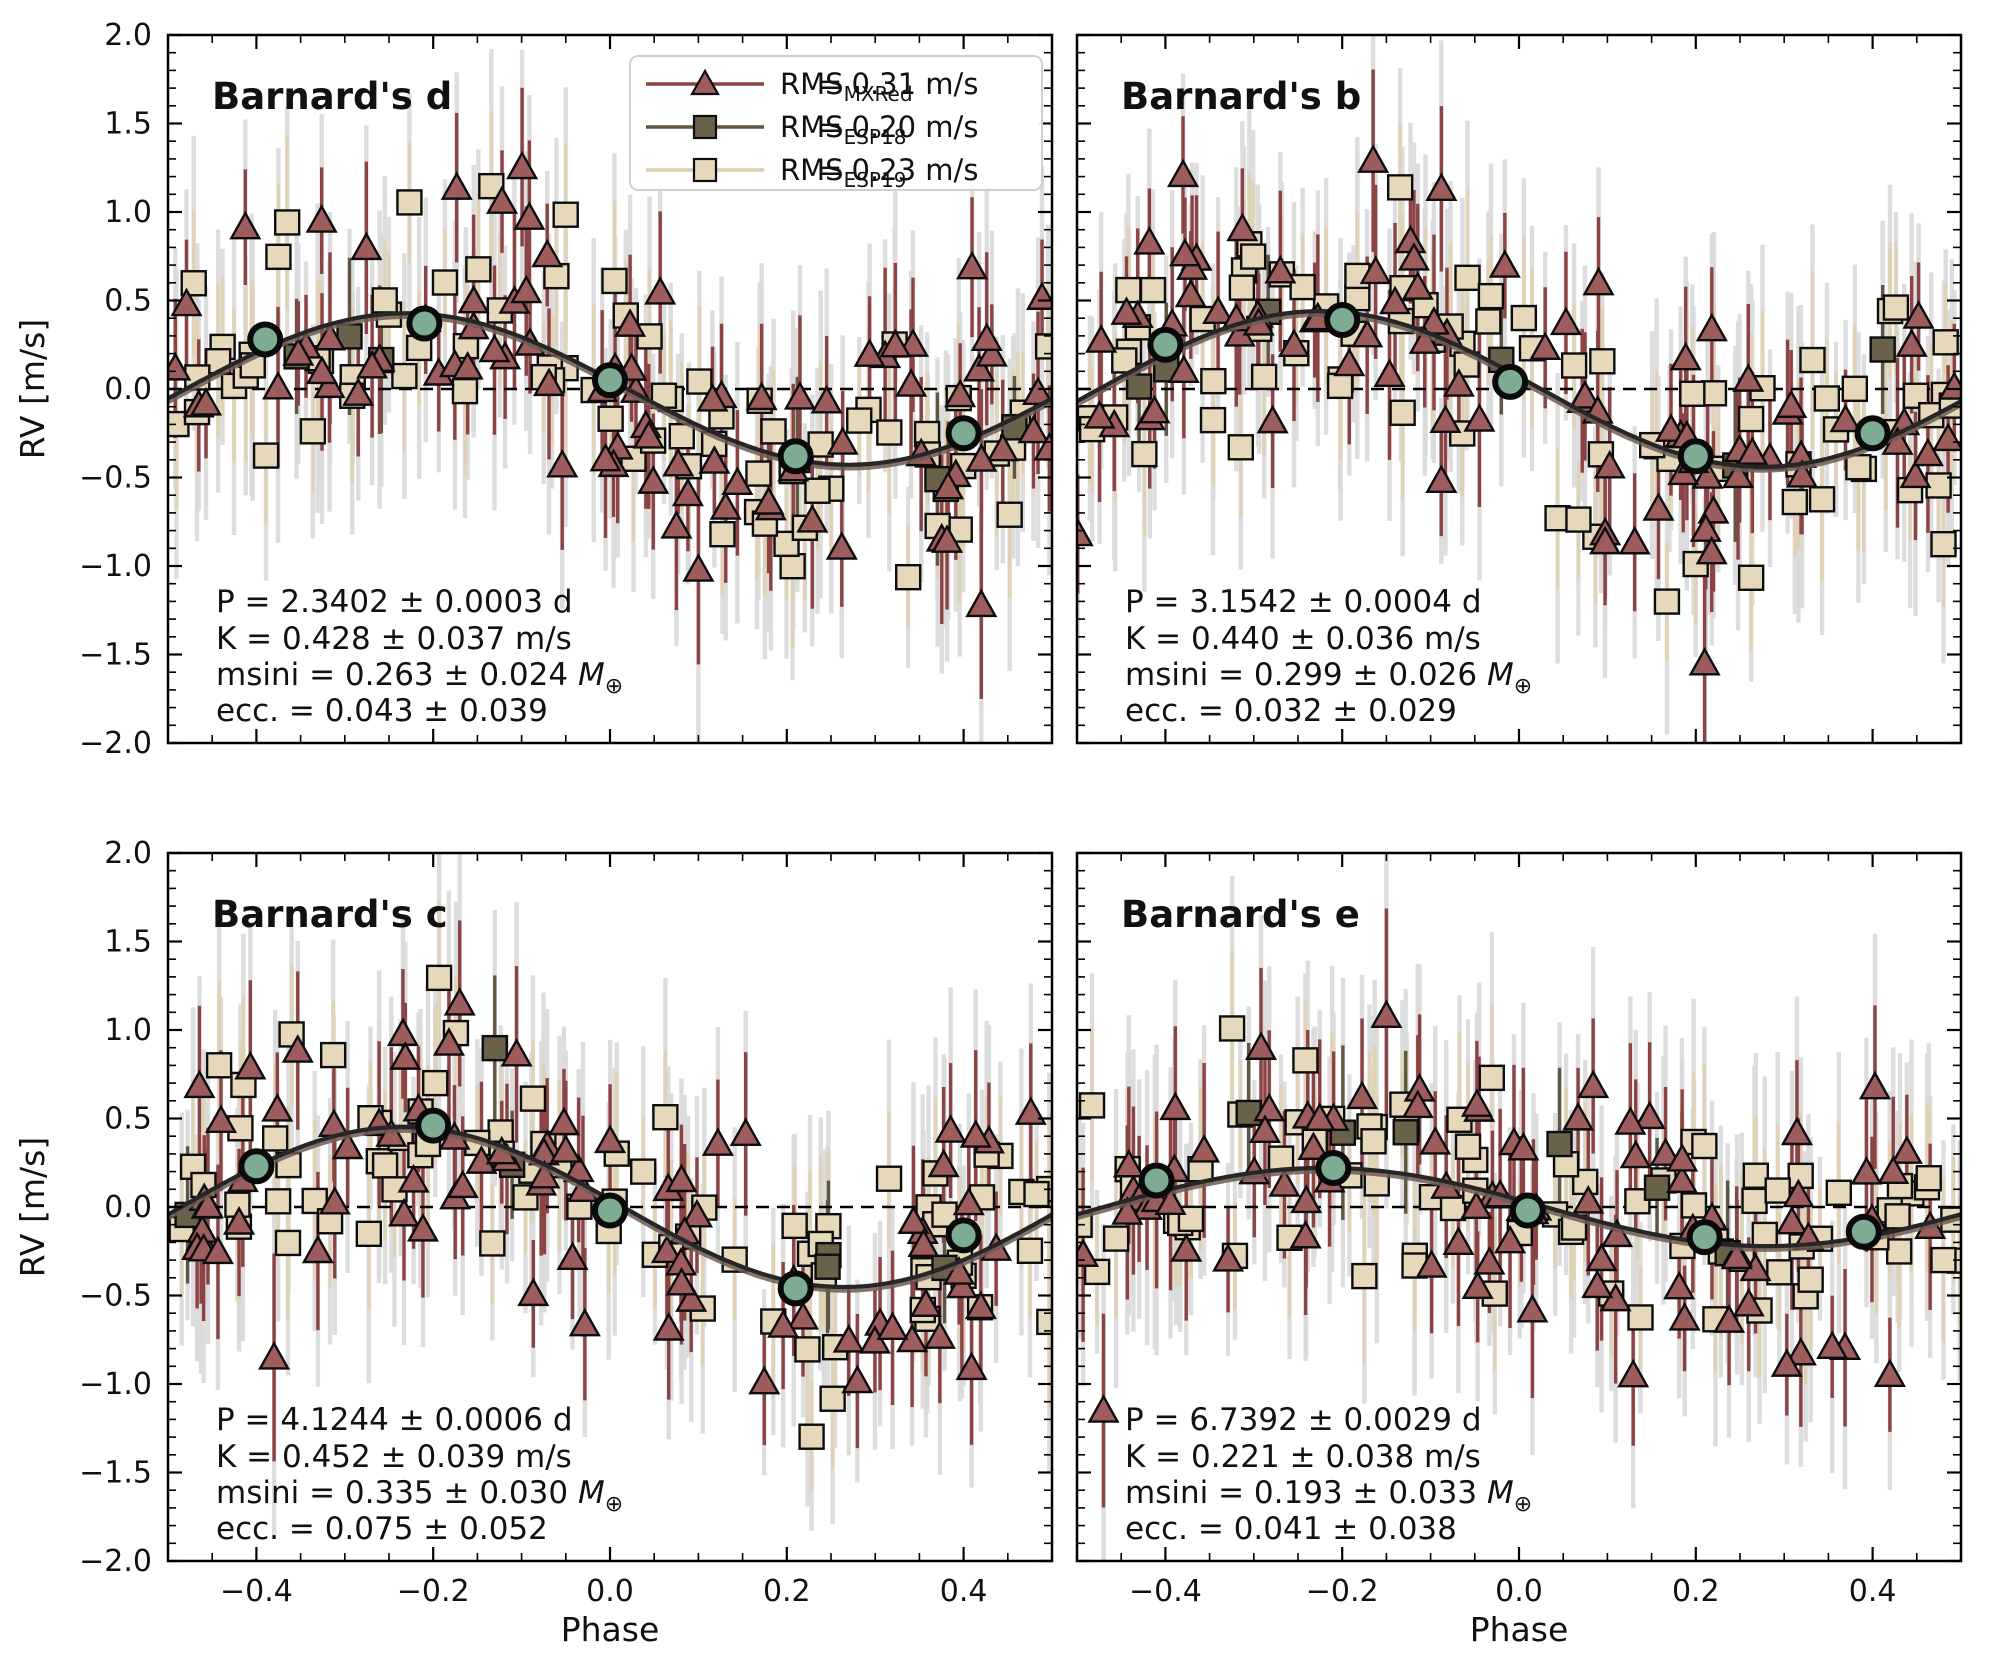  I want to click on fit-parameter-line: ecc. = 0.043 ± 0.039, so click(382, 711).